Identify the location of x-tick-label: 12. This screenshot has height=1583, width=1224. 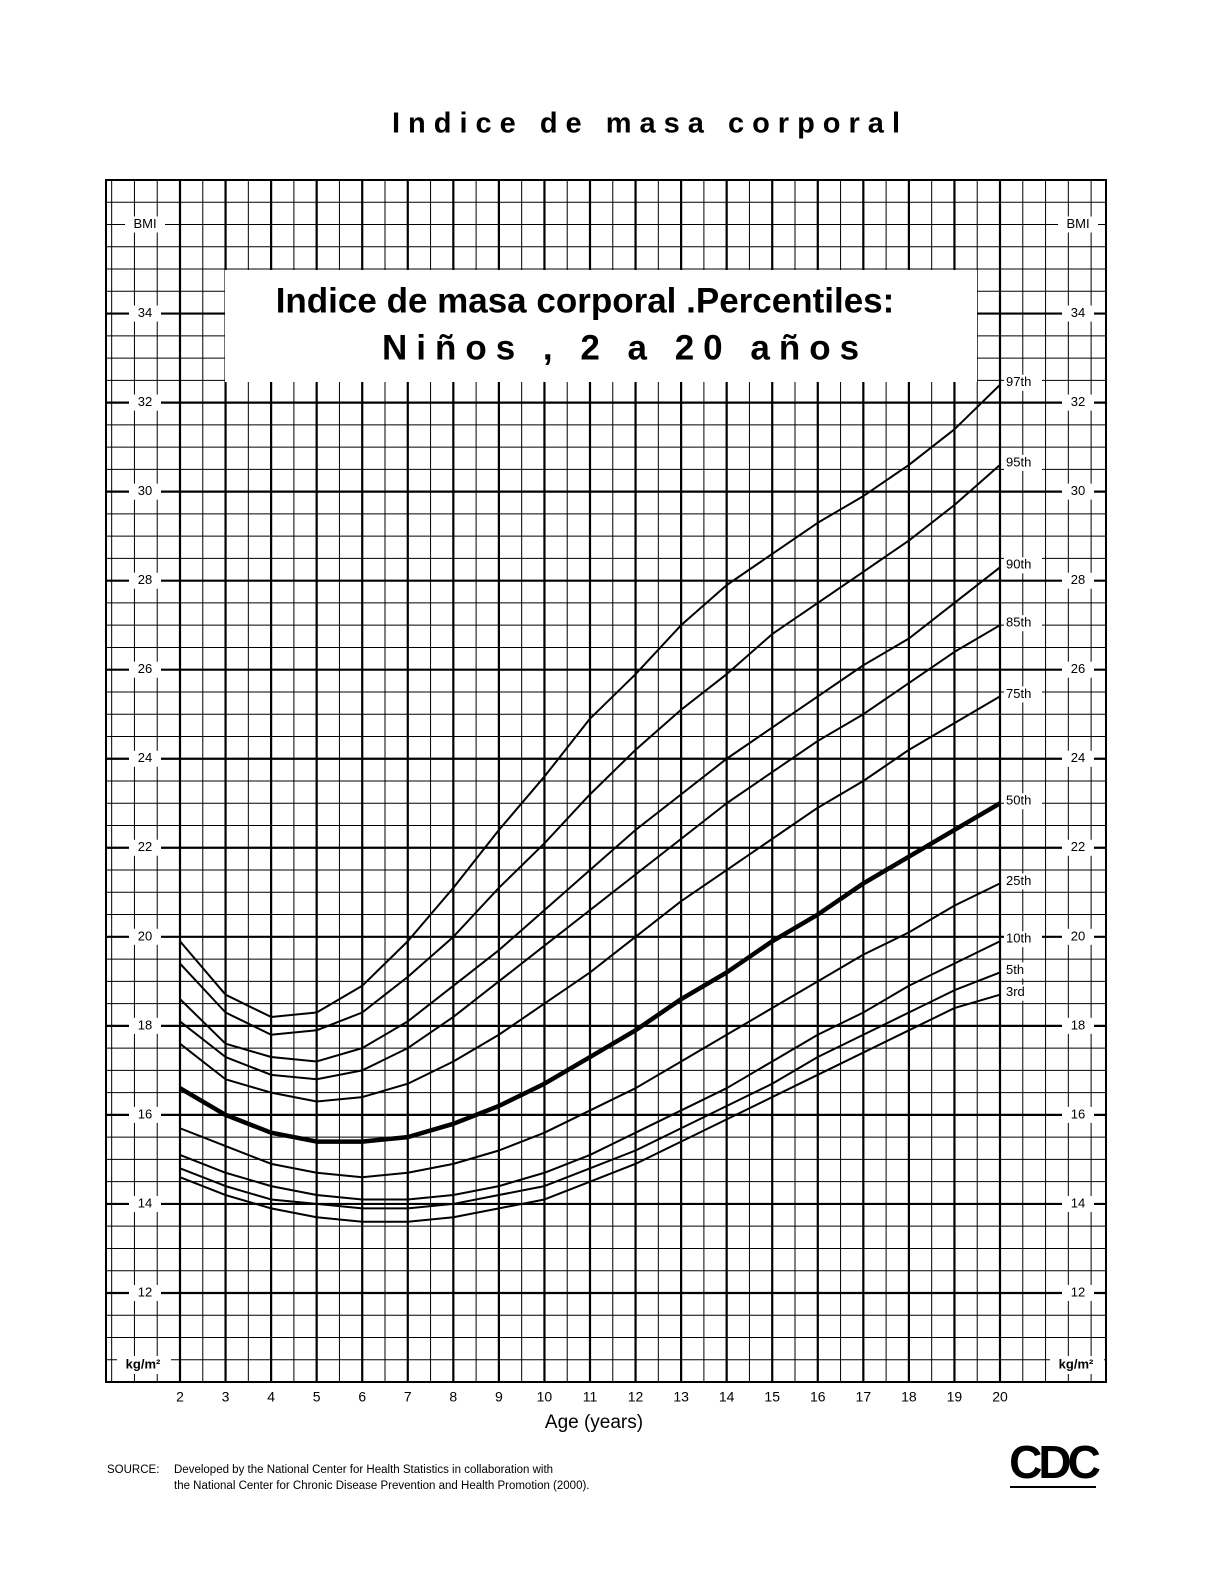
(636, 1397).